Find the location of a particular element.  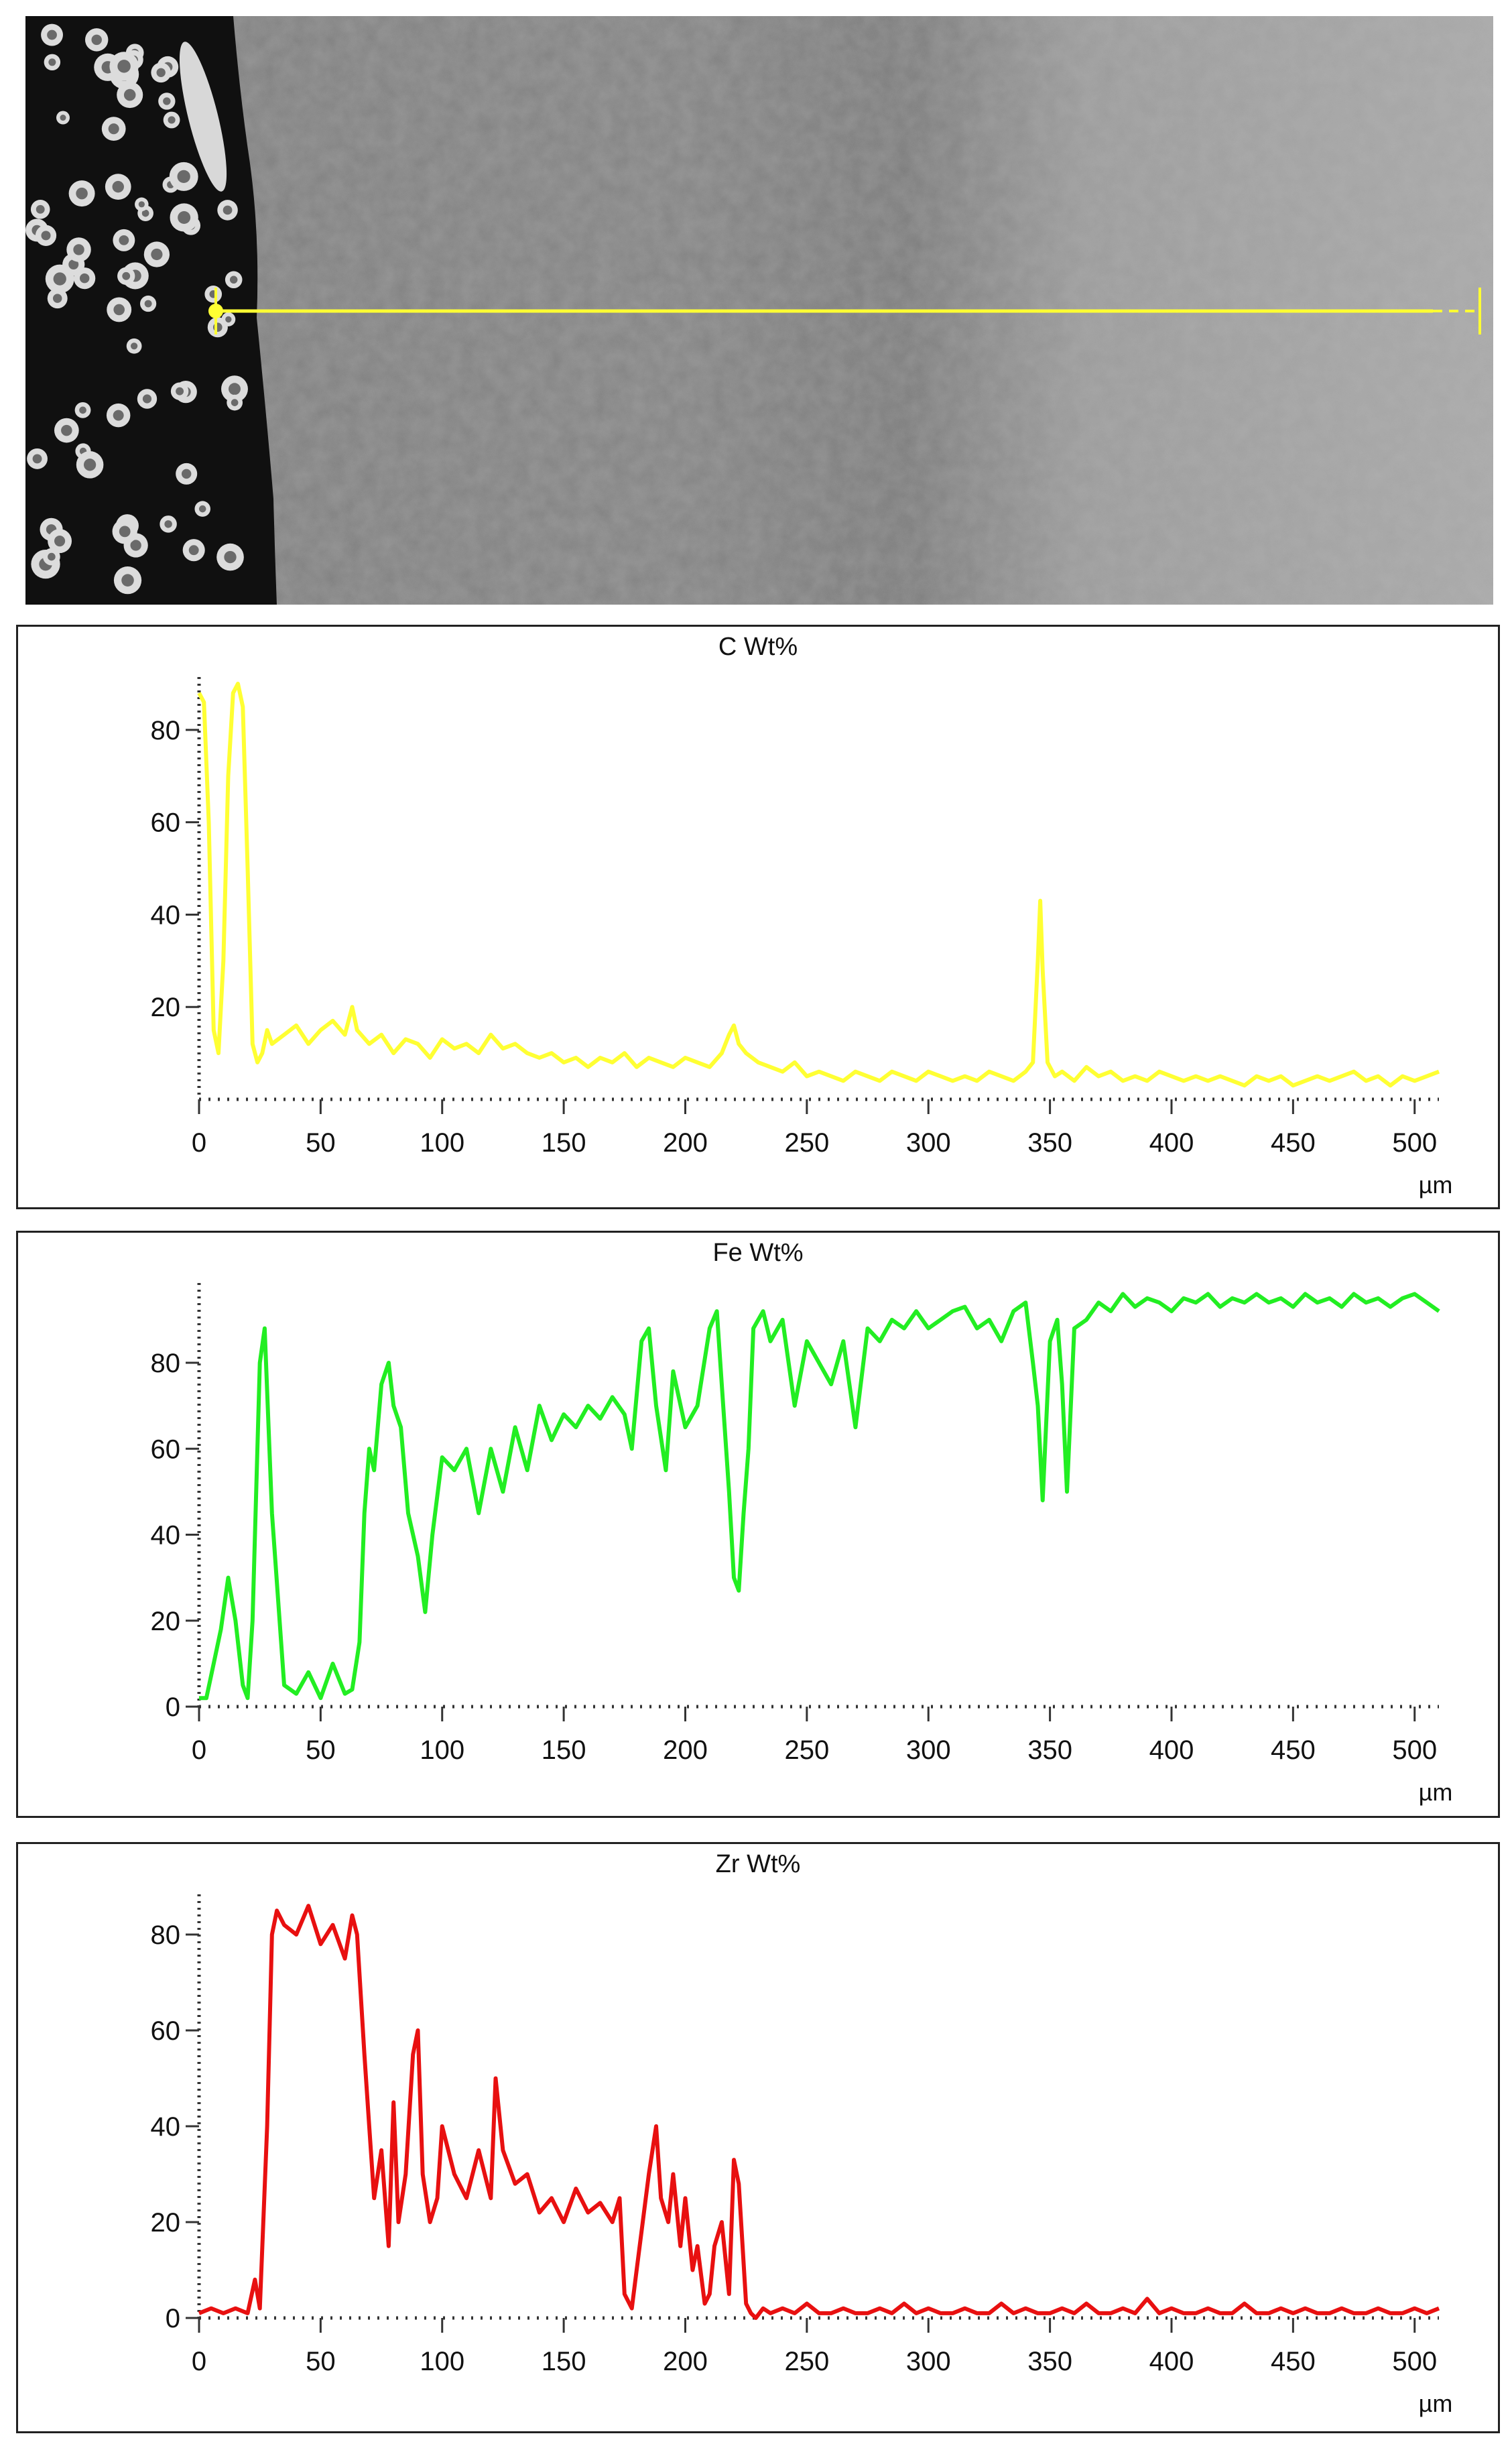

fibre-streak is located at coordinates (203, 117).